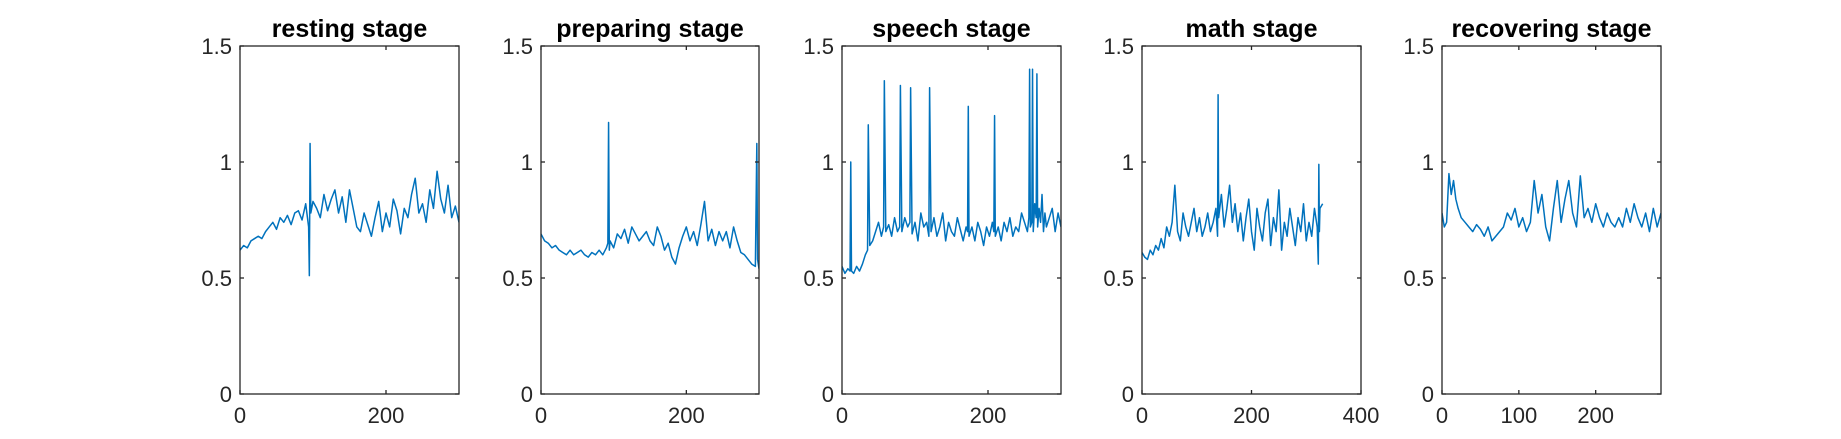 The width and height of the screenshot is (1841, 439). Describe the element at coordinates (1518, 415) in the screenshot. I see `x-tick-label: 100` at that location.